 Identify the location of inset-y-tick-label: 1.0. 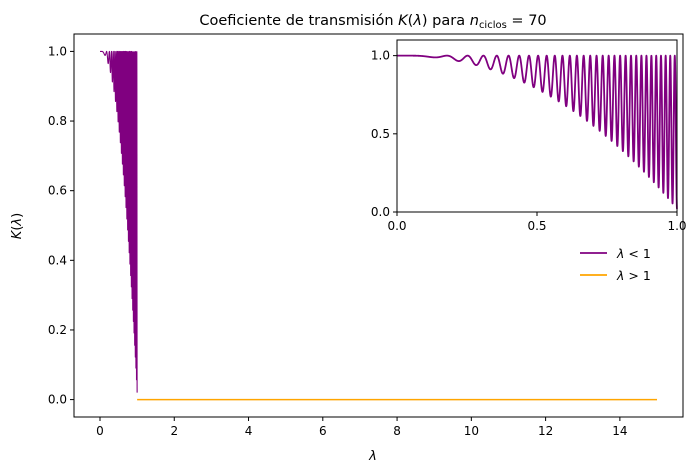
(380, 56).